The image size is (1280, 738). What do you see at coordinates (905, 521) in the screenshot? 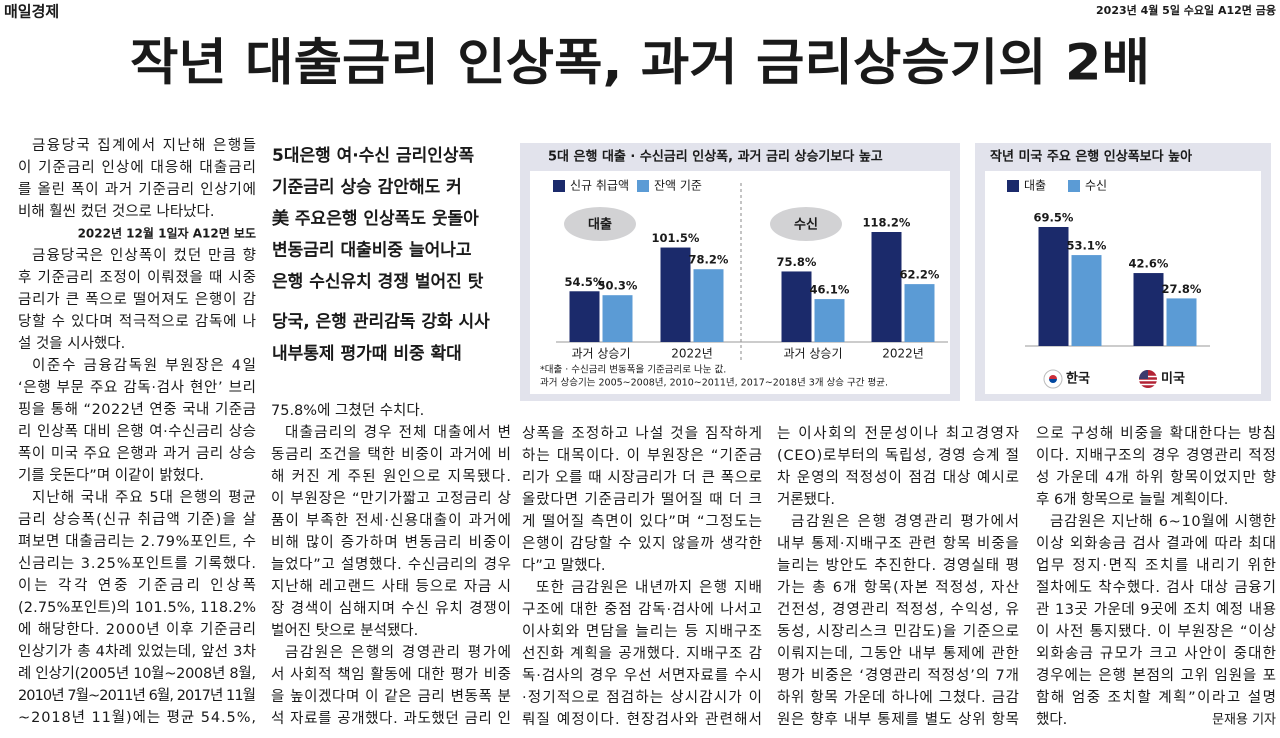
I see `body-line: 금감원은 은행 경영관리 평가에서` at bounding box center [905, 521].